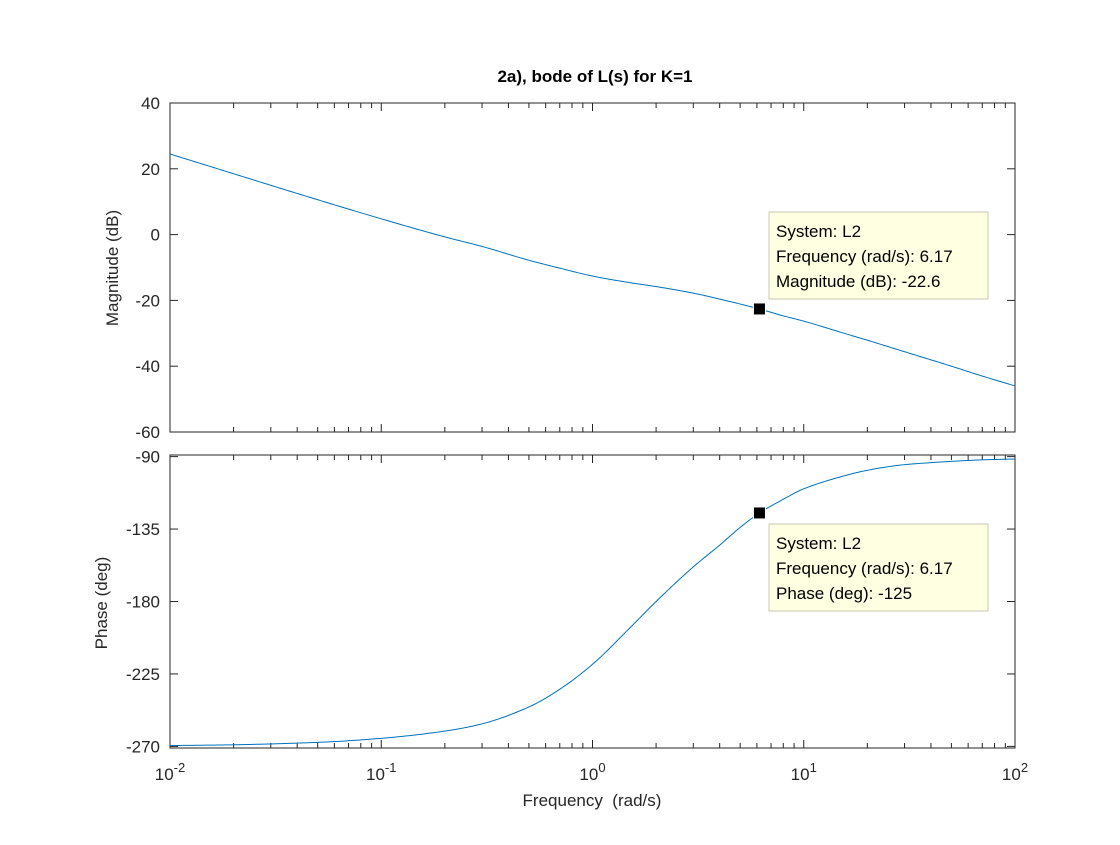  What do you see at coordinates (147, 300) in the screenshot?
I see `magnitude-ytick-label: -20` at bounding box center [147, 300].